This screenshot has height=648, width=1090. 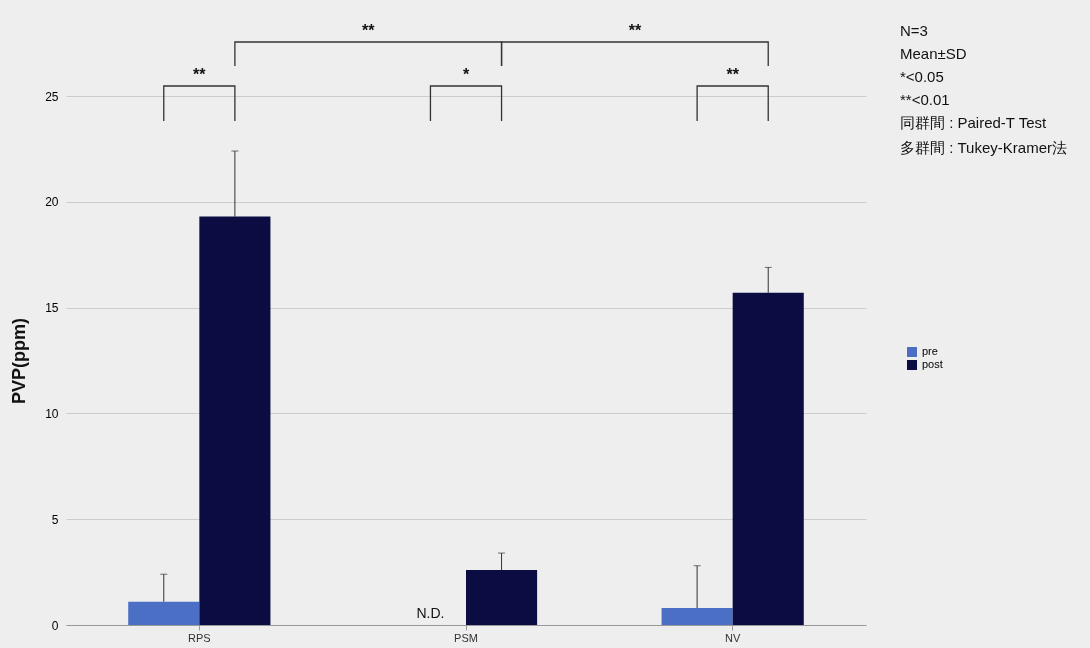 What do you see at coordinates (52, 308) in the screenshot?
I see `y-tick-label: 15` at bounding box center [52, 308].